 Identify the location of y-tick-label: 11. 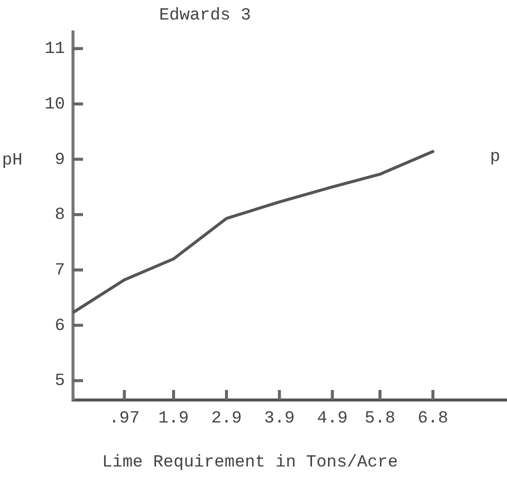
(54, 50).